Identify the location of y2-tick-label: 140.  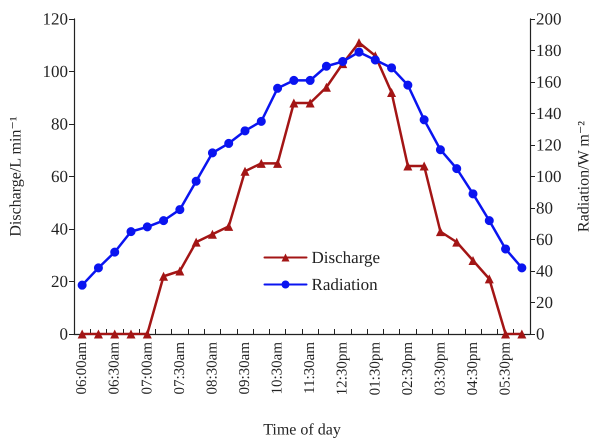
(549, 113).